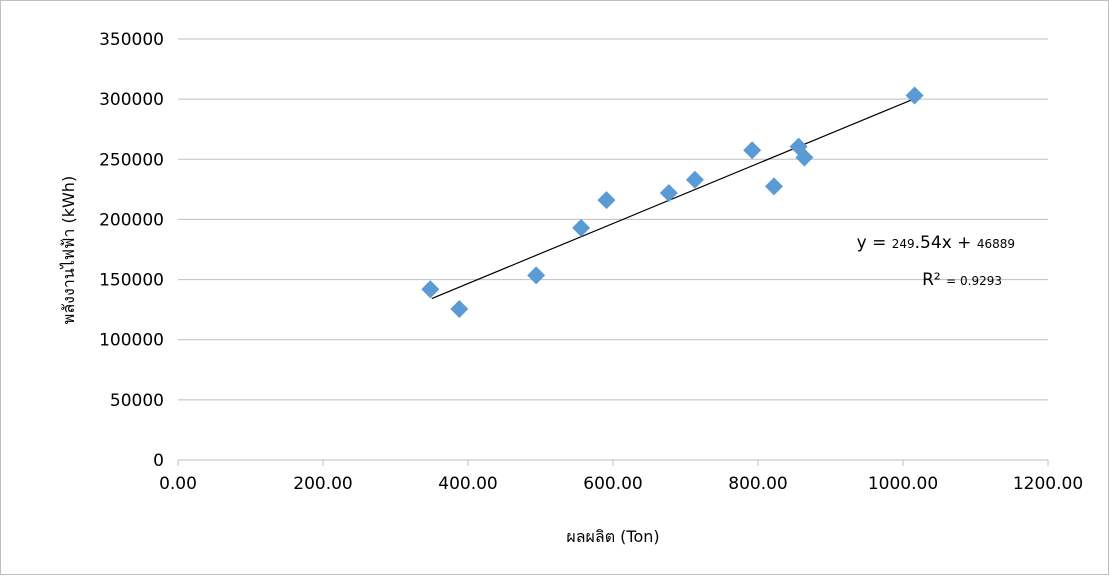  What do you see at coordinates (903, 484) in the screenshot?
I see `x-tick-label: 1000.00` at bounding box center [903, 484].